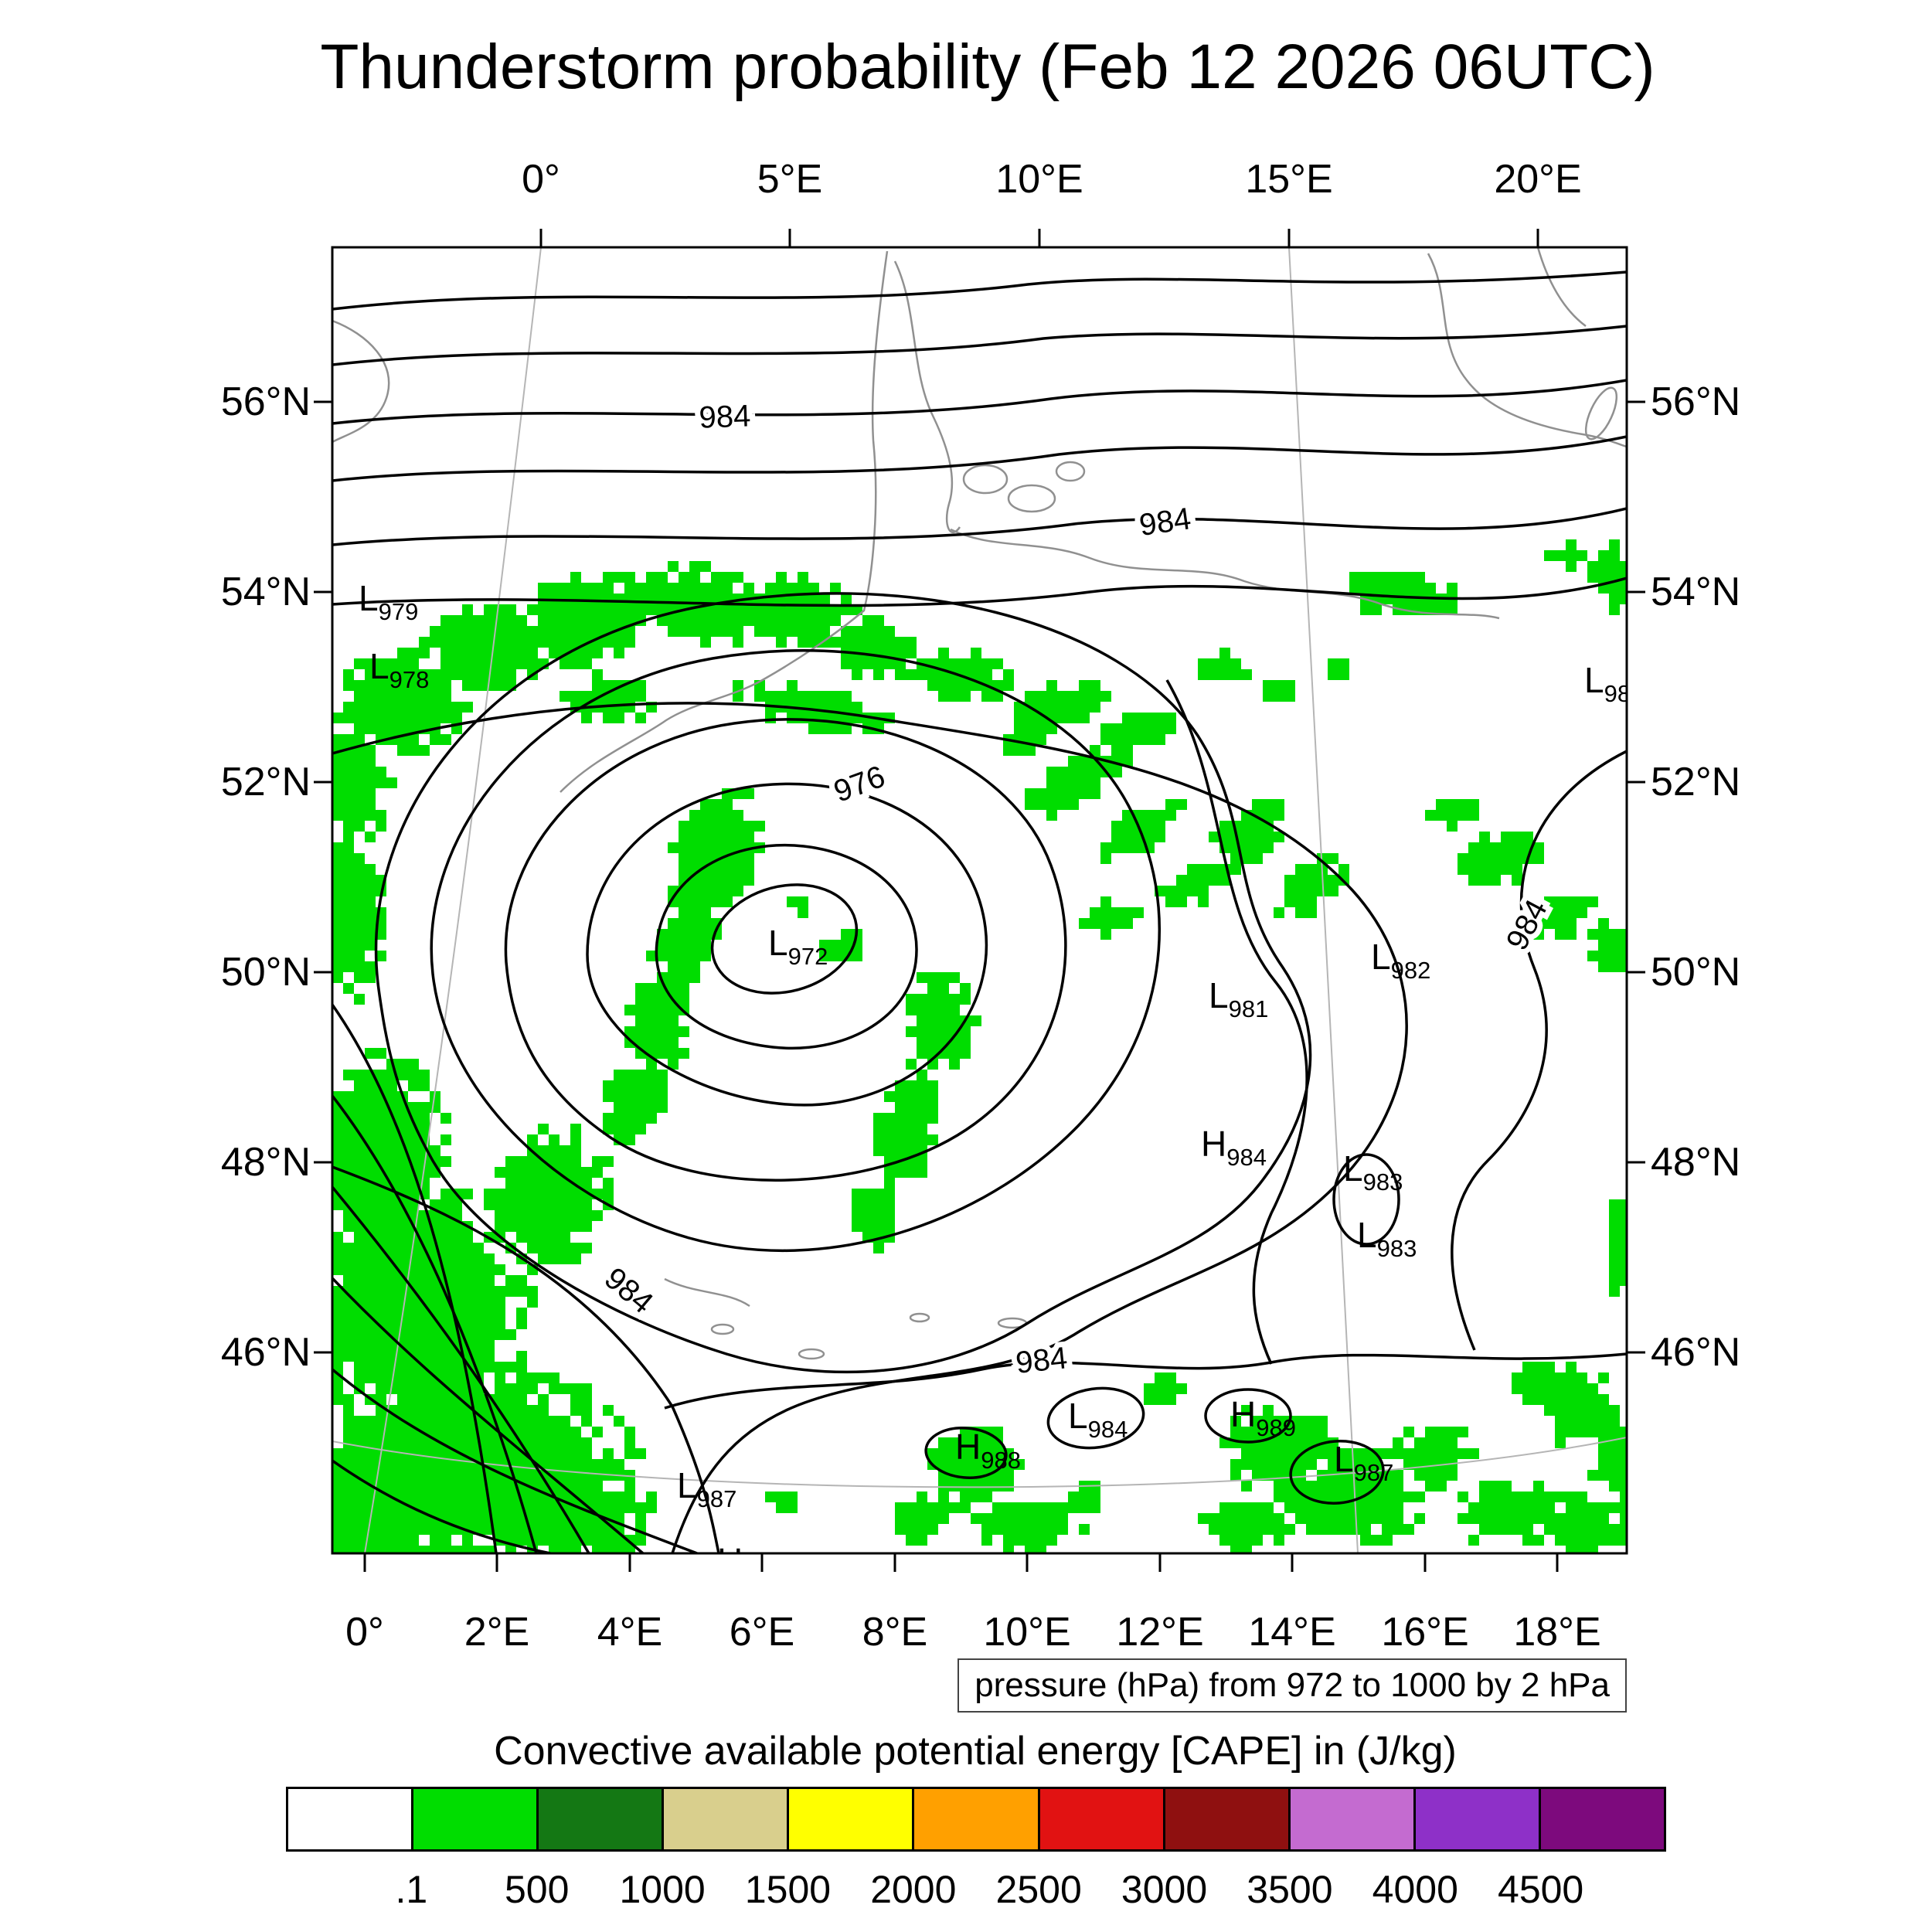  Describe the element at coordinates (976, 1892) in the screenshot. I see `colorbar-tick-labels: .1 500 1000 1500 2000 2500 3000 3500 4000 4500` at that location.